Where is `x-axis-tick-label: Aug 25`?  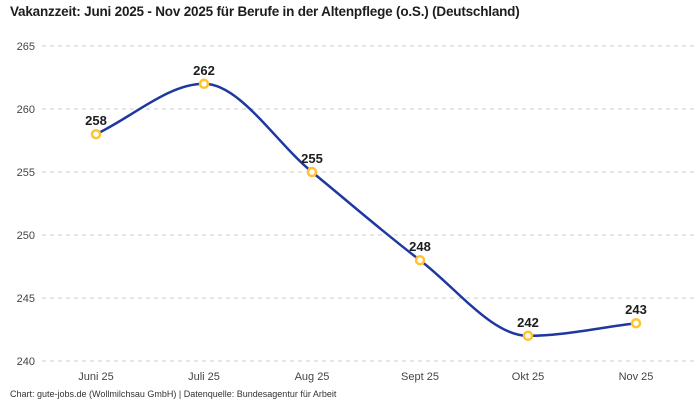
x-axis-tick-label: Aug 25 is located at coordinates (312, 377).